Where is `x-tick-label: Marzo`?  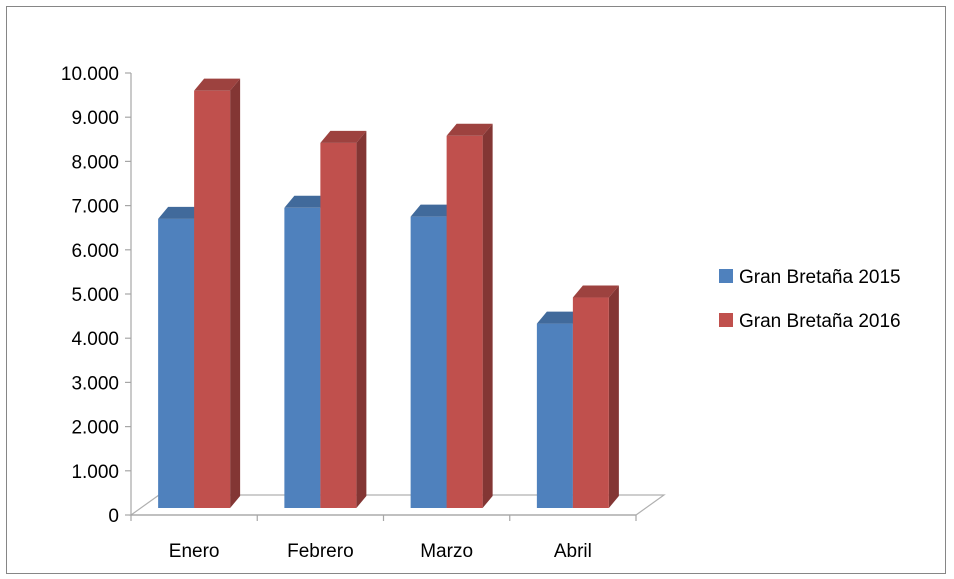 x-tick-label: Marzo is located at coordinates (446, 551).